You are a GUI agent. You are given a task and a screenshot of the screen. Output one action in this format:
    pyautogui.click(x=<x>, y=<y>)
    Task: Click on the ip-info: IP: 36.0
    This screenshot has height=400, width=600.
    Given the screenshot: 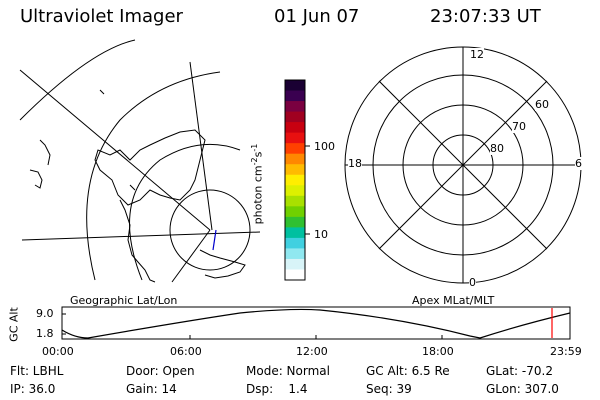 What is the action you would take?
    pyautogui.click(x=33, y=389)
    